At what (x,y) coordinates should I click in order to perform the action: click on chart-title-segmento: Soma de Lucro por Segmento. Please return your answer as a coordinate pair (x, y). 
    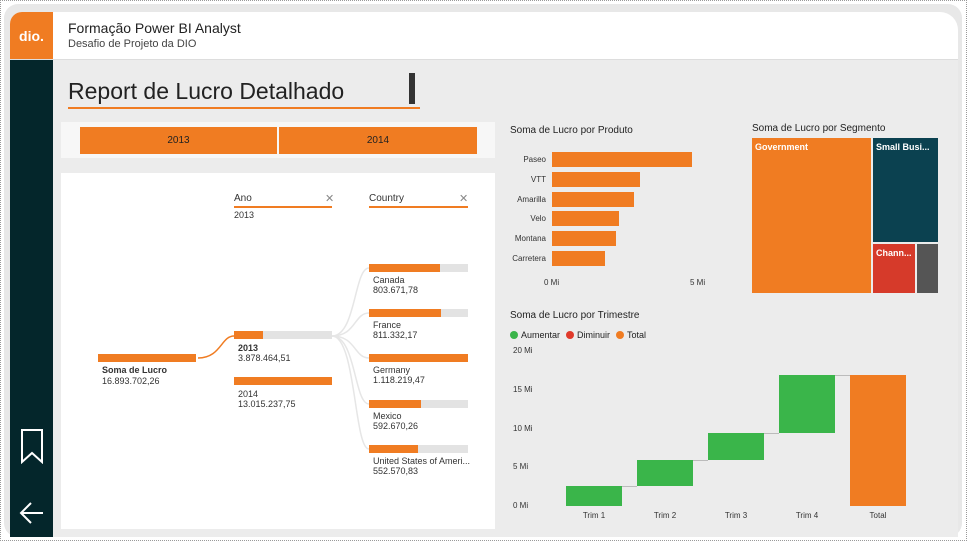
    Looking at the image, I should click on (819, 128).